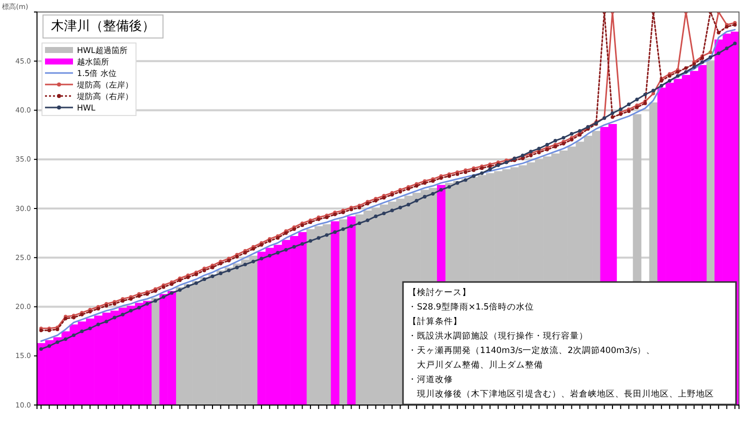 Image resolution: width=747 pixels, height=439 pixels. I want to click on text: 木津川（整備後）, so click(103, 26).